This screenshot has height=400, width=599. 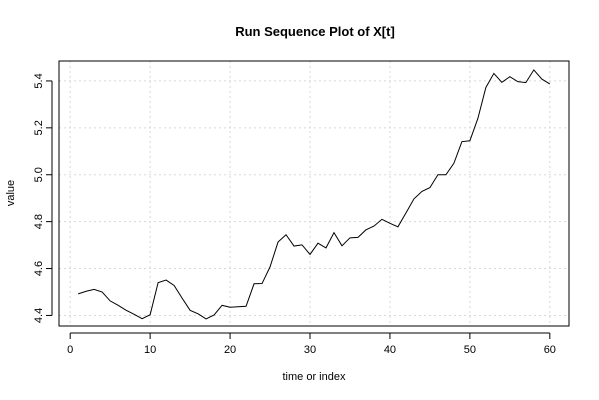 I want to click on x-axis-label: time or index, so click(x=314, y=377).